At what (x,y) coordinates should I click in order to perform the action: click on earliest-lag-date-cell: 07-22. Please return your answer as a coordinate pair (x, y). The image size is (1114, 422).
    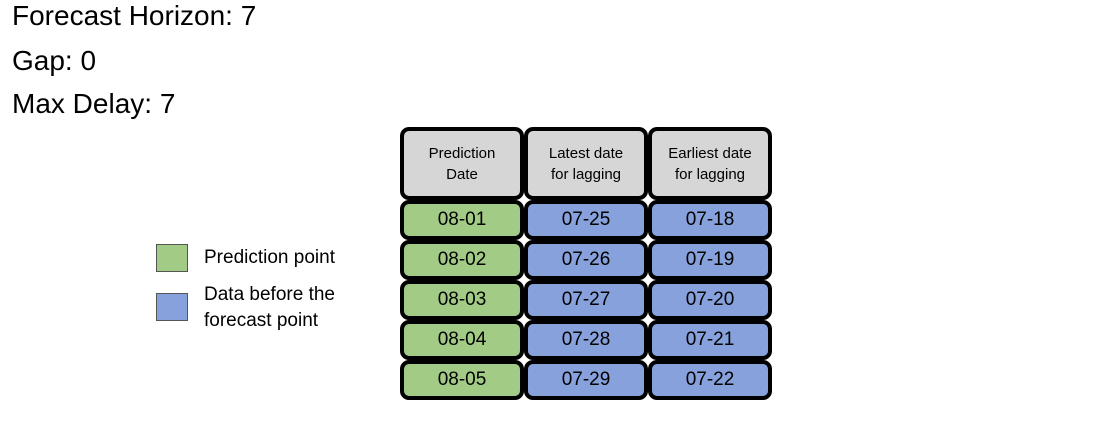
    Looking at the image, I should click on (710, 380).